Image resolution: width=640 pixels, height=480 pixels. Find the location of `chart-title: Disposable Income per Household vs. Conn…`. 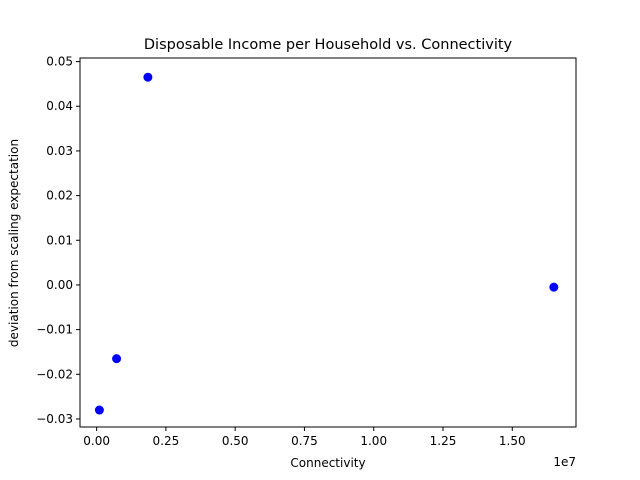

chart-title: Disposable Income per Household vs. Conn… is located at coordinates (328, 45).